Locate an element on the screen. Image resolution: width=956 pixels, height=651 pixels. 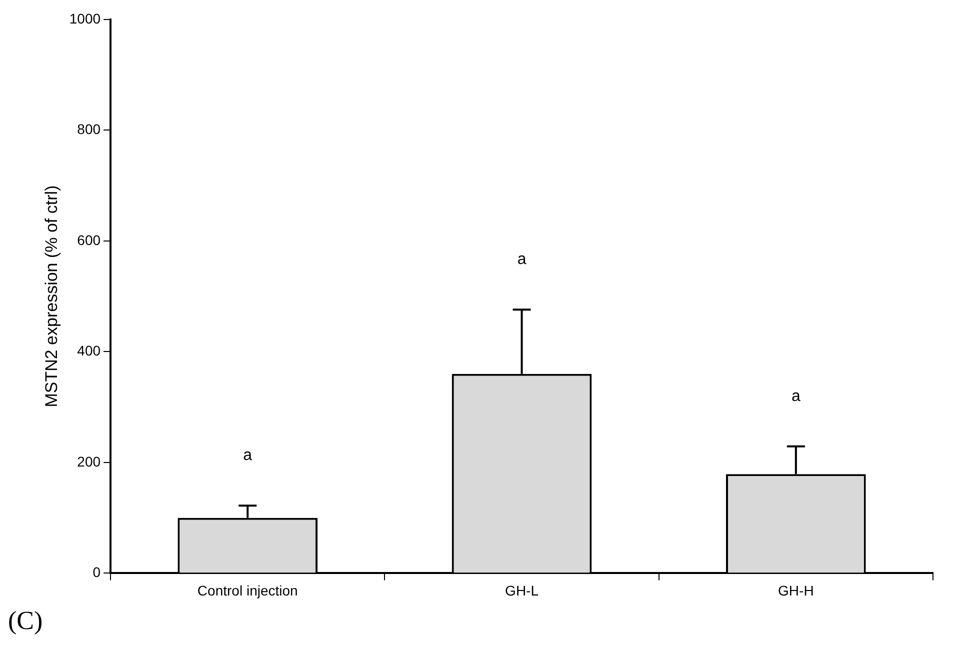
y-tick-label: 0 is located at coordinates (96, 572).